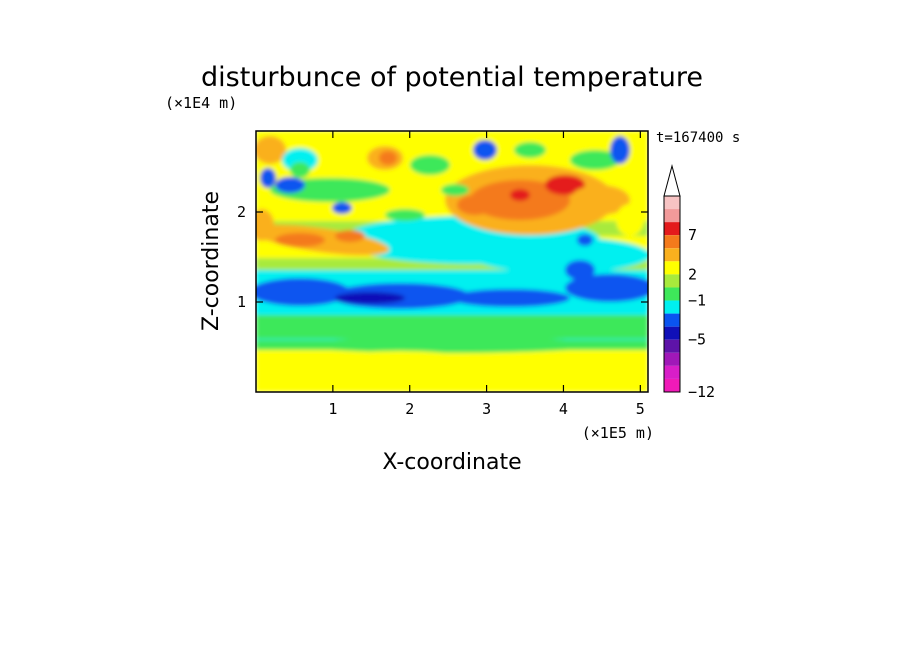 Image resolution: width=904 pixels, height=654 pixels. Describe the element at coordinates (692, 235) in the screenshot. I see `colorbar-tick-label: 7` at that location.